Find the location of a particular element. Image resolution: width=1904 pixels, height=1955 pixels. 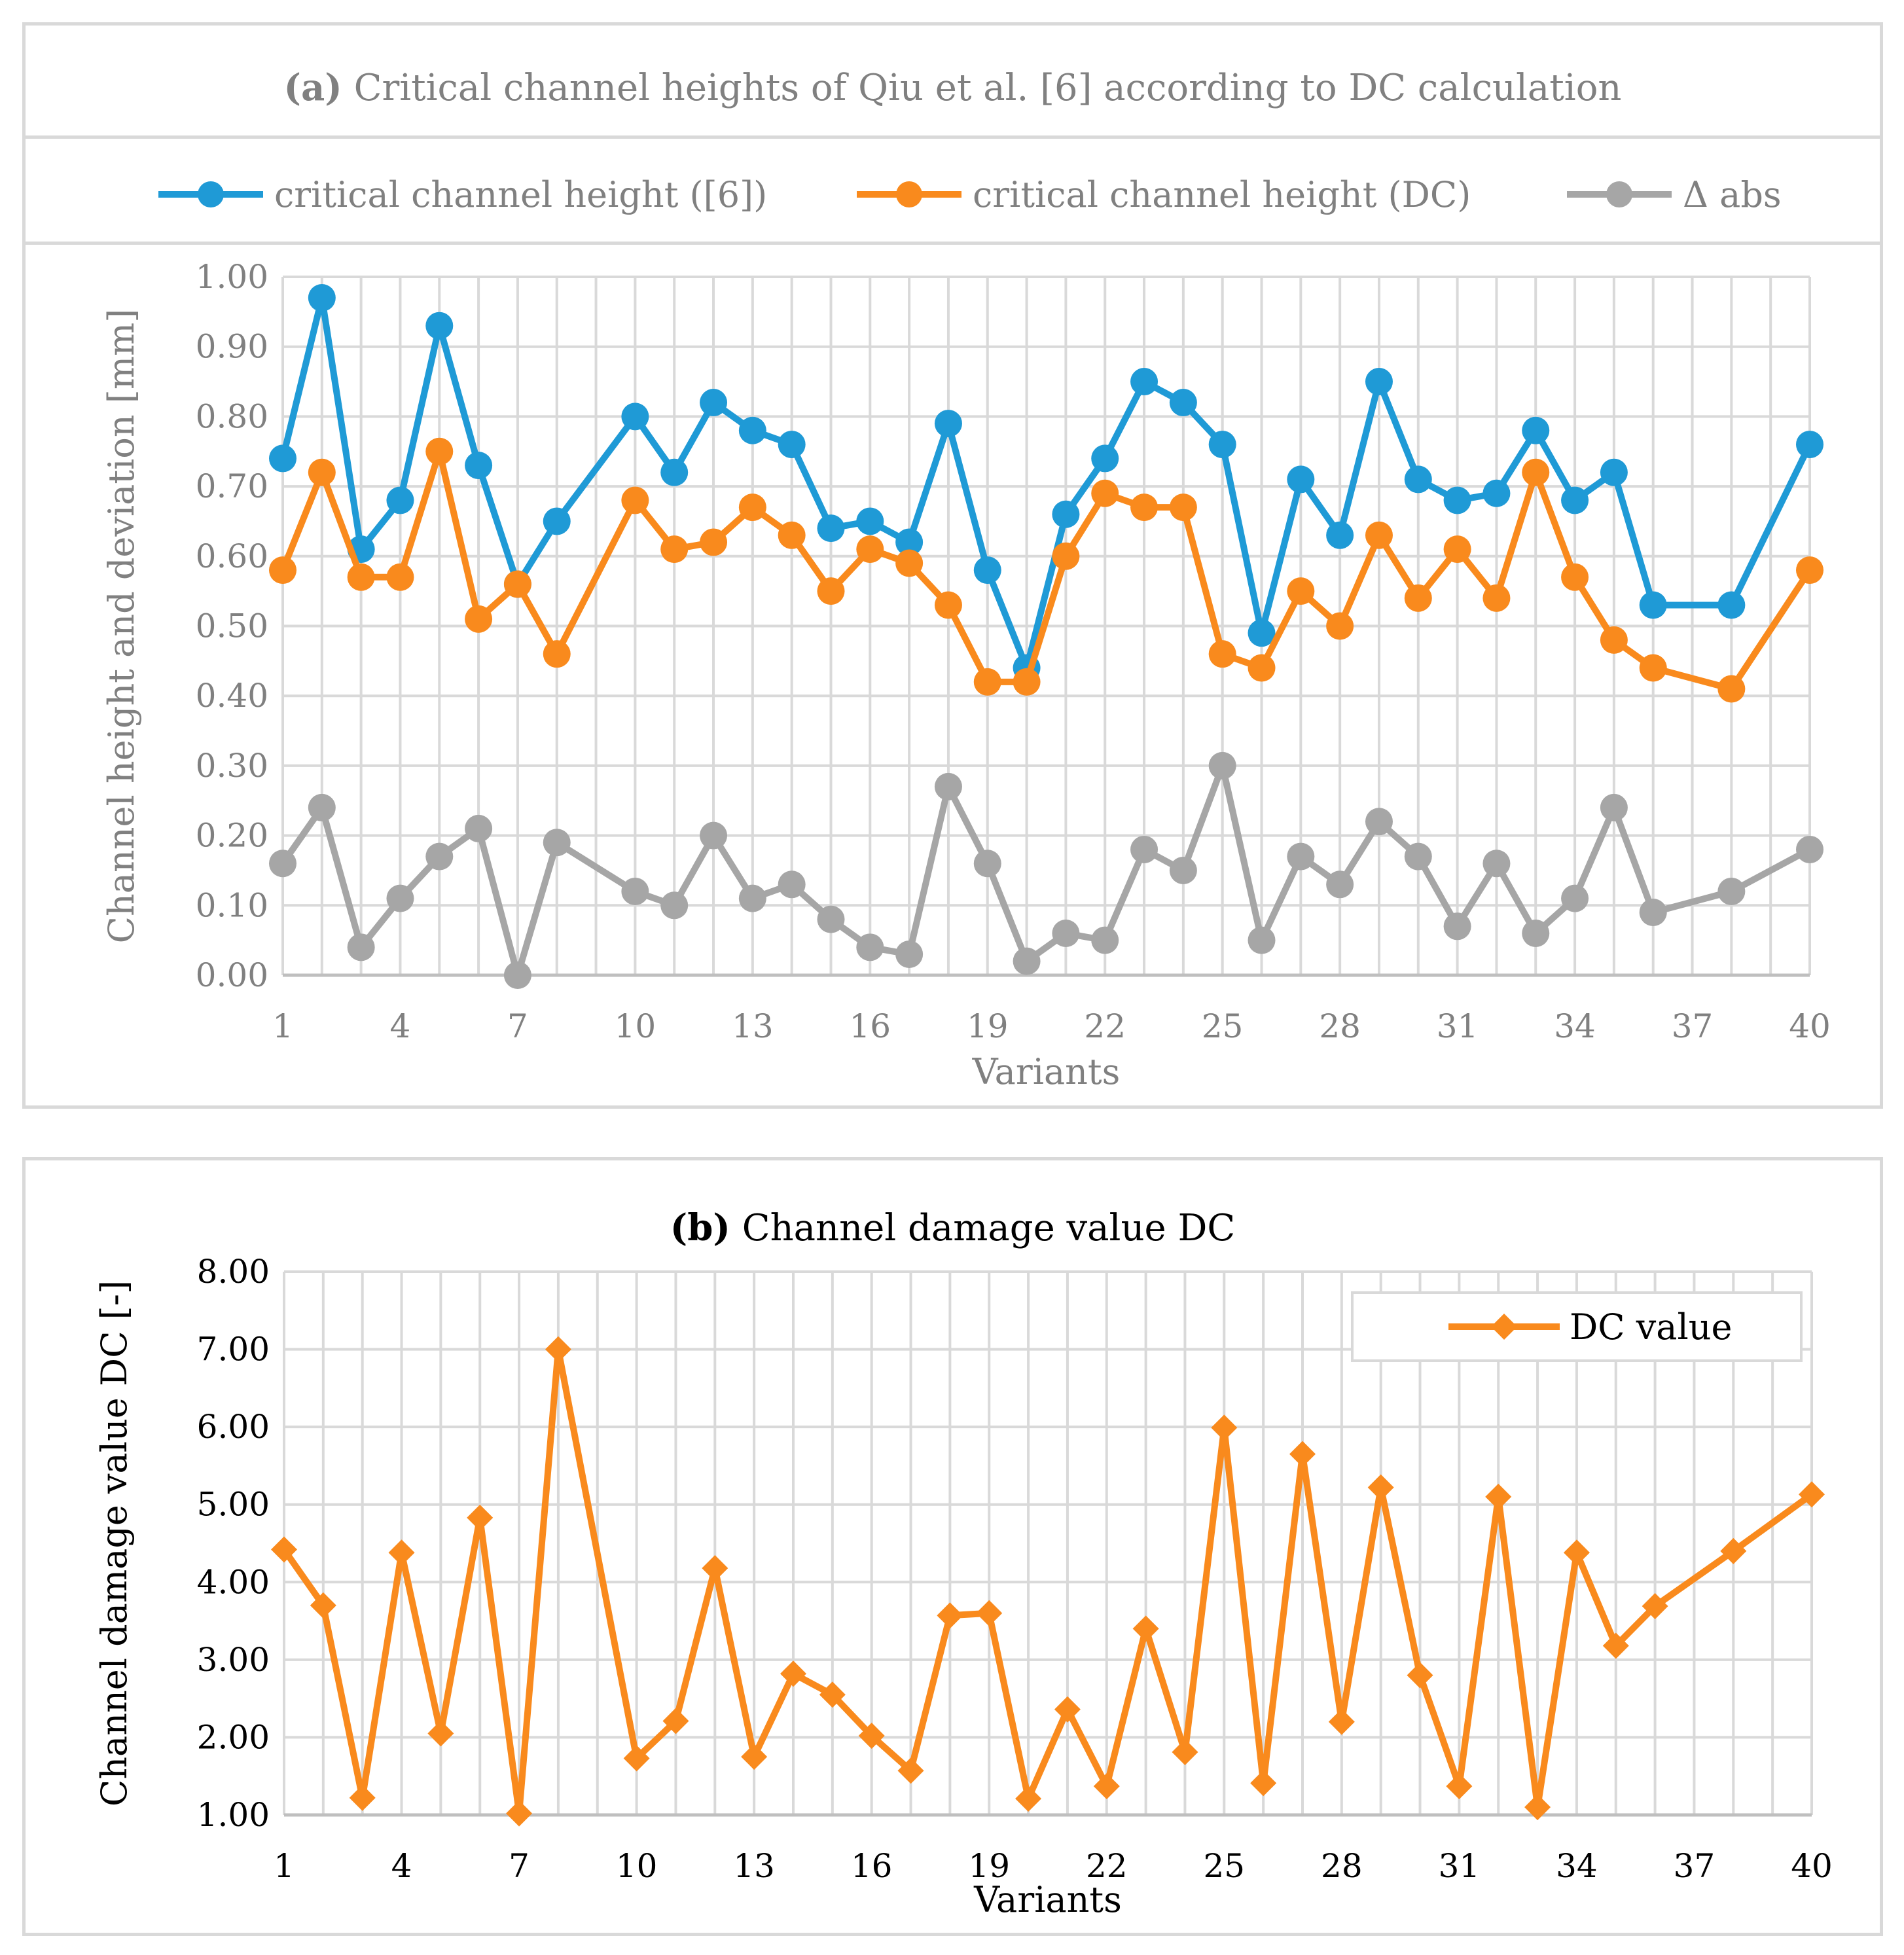

chart-a-y-tick-label: 0.60 is located at coordinates (232, 556).